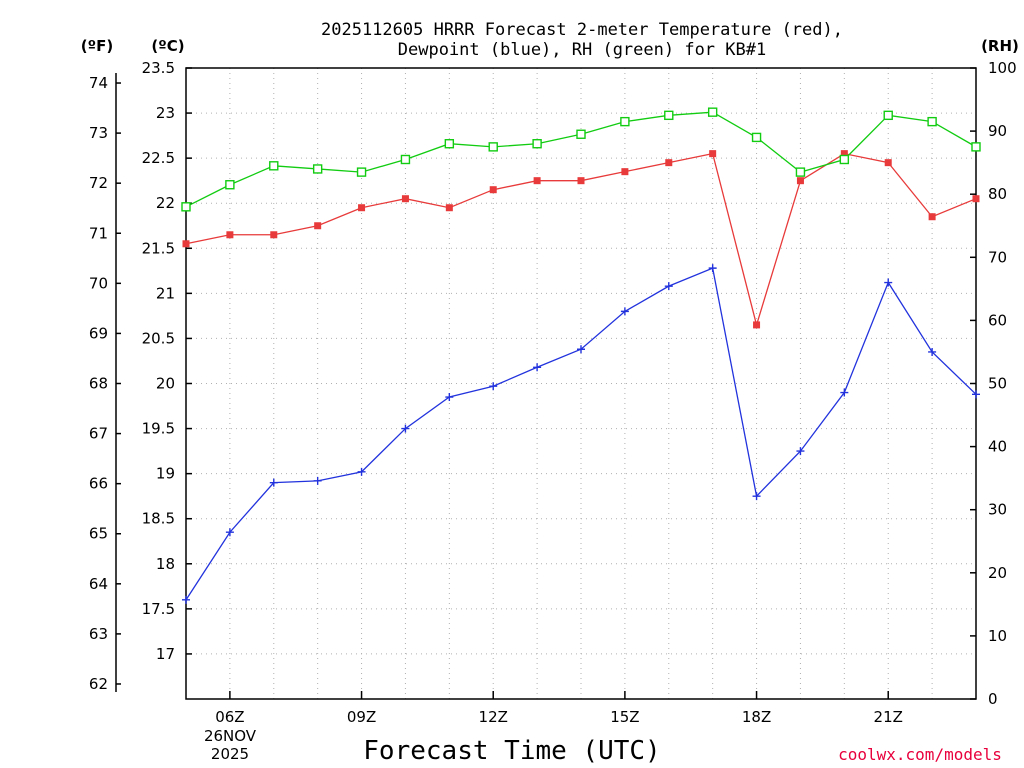 Image resolution: width=1024 pixels, height=768 pixels. I want to click on rh-tick-label: 30, so click(997, 510).